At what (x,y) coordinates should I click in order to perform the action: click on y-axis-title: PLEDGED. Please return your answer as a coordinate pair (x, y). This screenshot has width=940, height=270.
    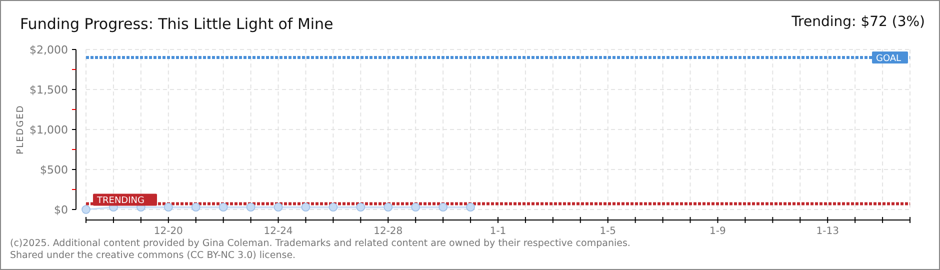
    Looking at the image, I should click on (21, 129).